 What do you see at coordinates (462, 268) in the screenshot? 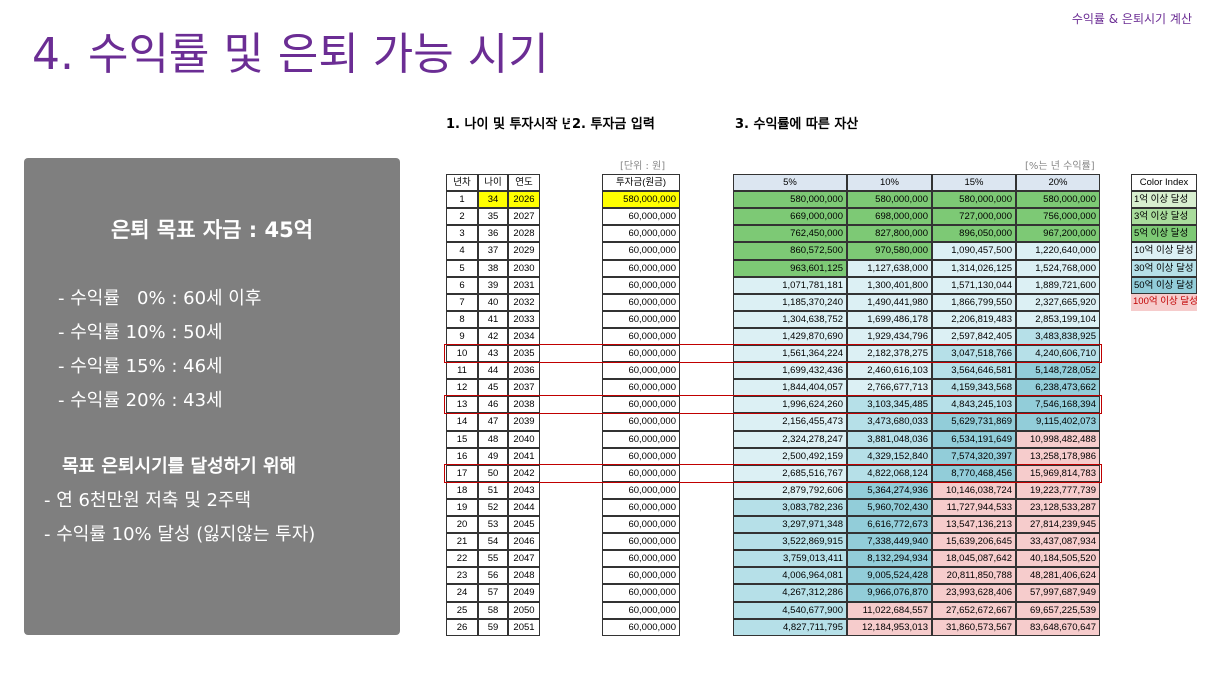
I see `table-cell: 5` at bounding box center [462, 268].